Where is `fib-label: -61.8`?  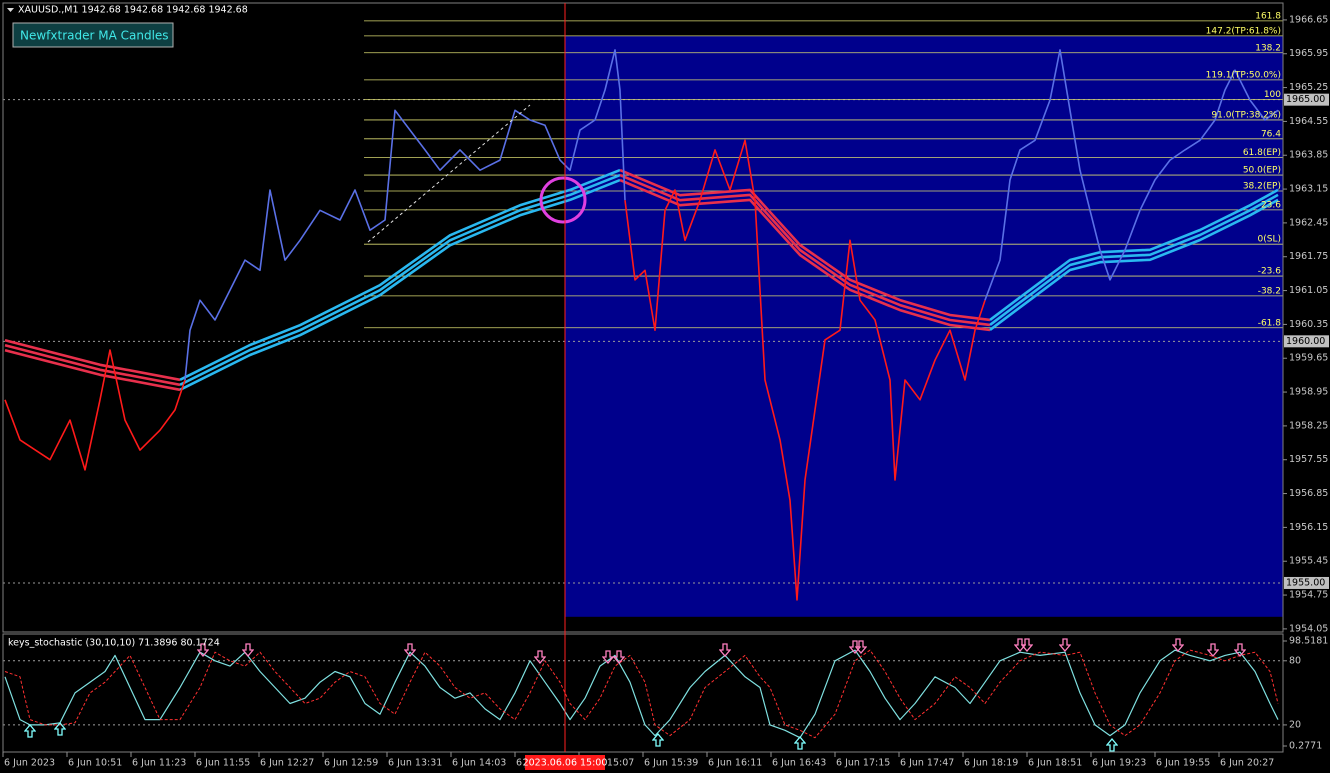 fib-label: -61.8 is located at coordinates (1270, 323).